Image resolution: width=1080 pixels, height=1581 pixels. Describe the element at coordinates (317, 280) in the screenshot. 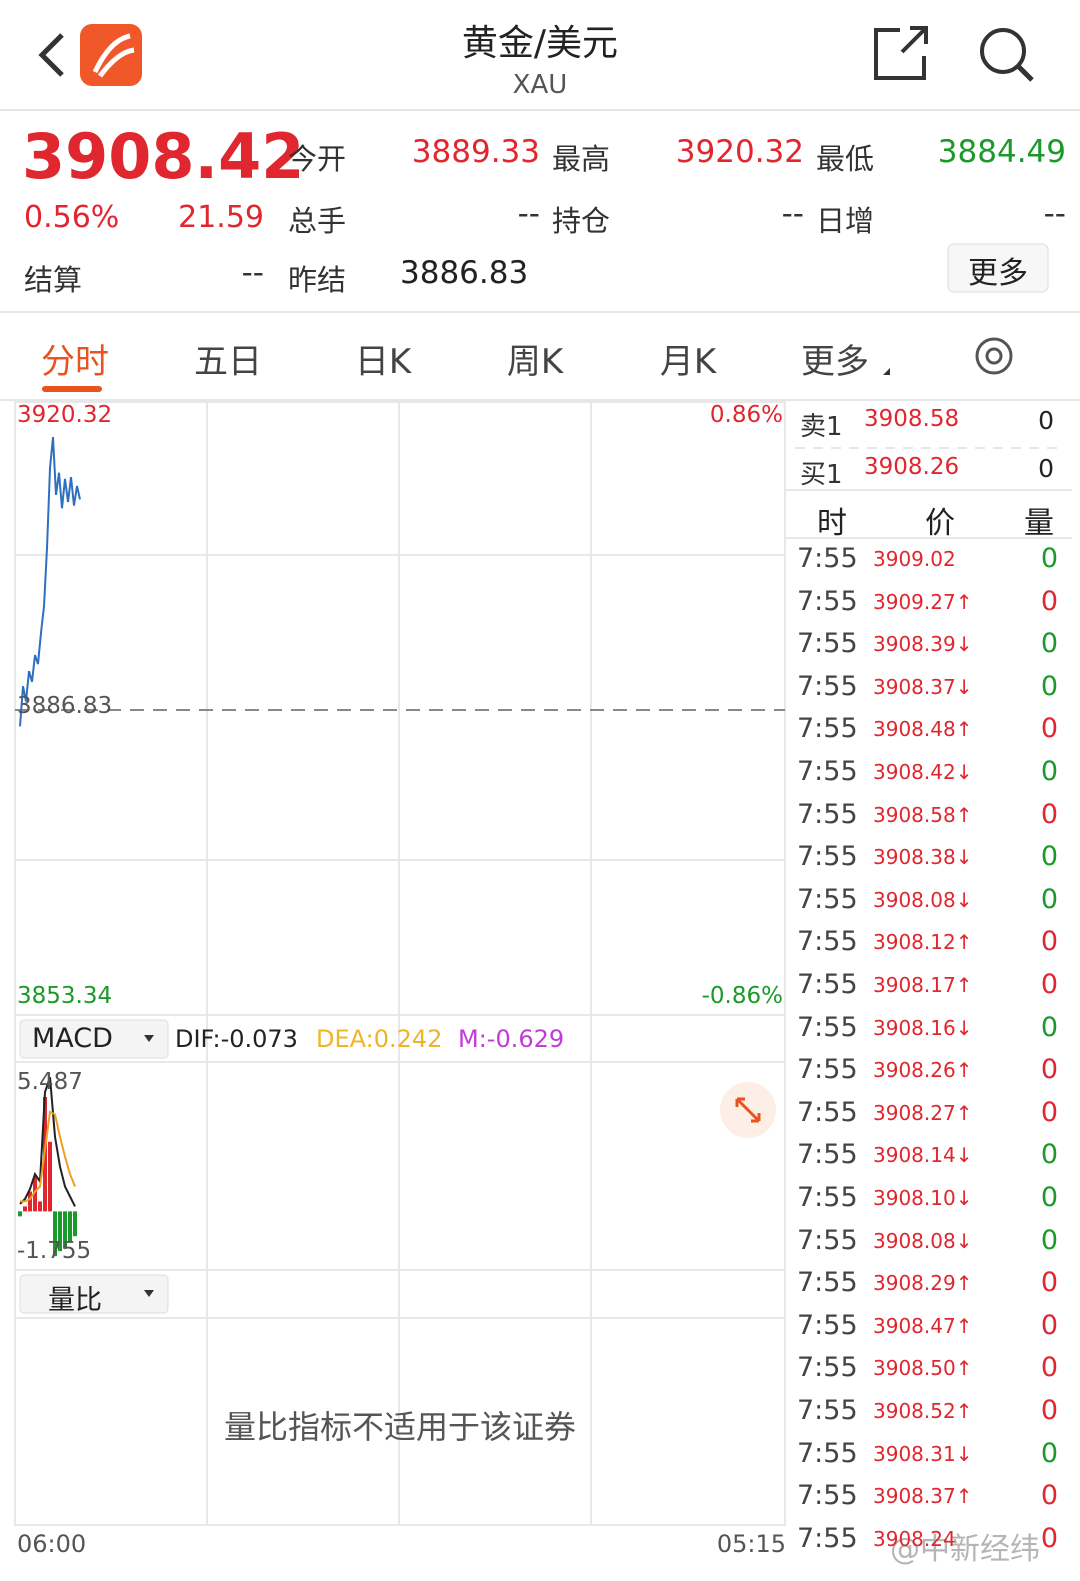

I see `field-label: 昨结` at that location.